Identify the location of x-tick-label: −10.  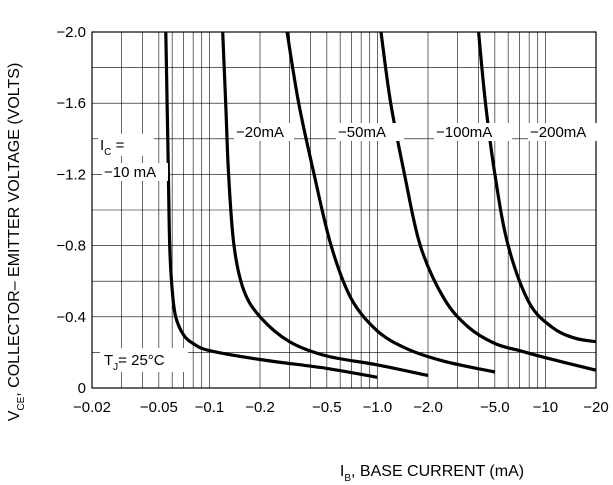
(545, 407).